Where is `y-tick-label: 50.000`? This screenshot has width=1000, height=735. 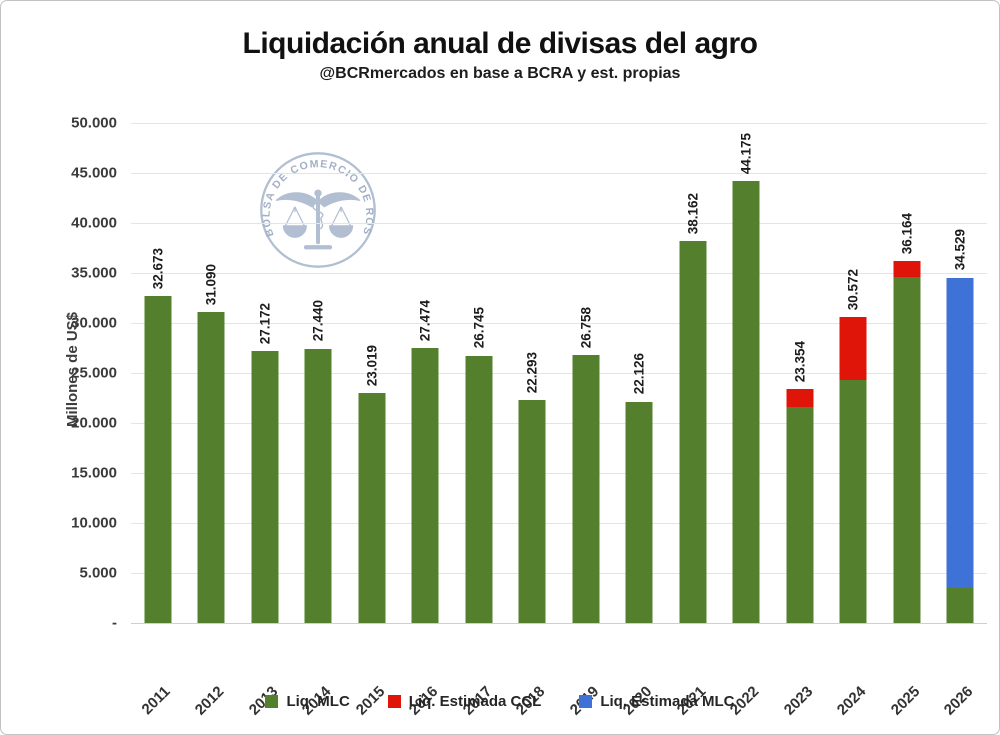
y-tick-label: 50.000 is located at coordinates (94, 123).